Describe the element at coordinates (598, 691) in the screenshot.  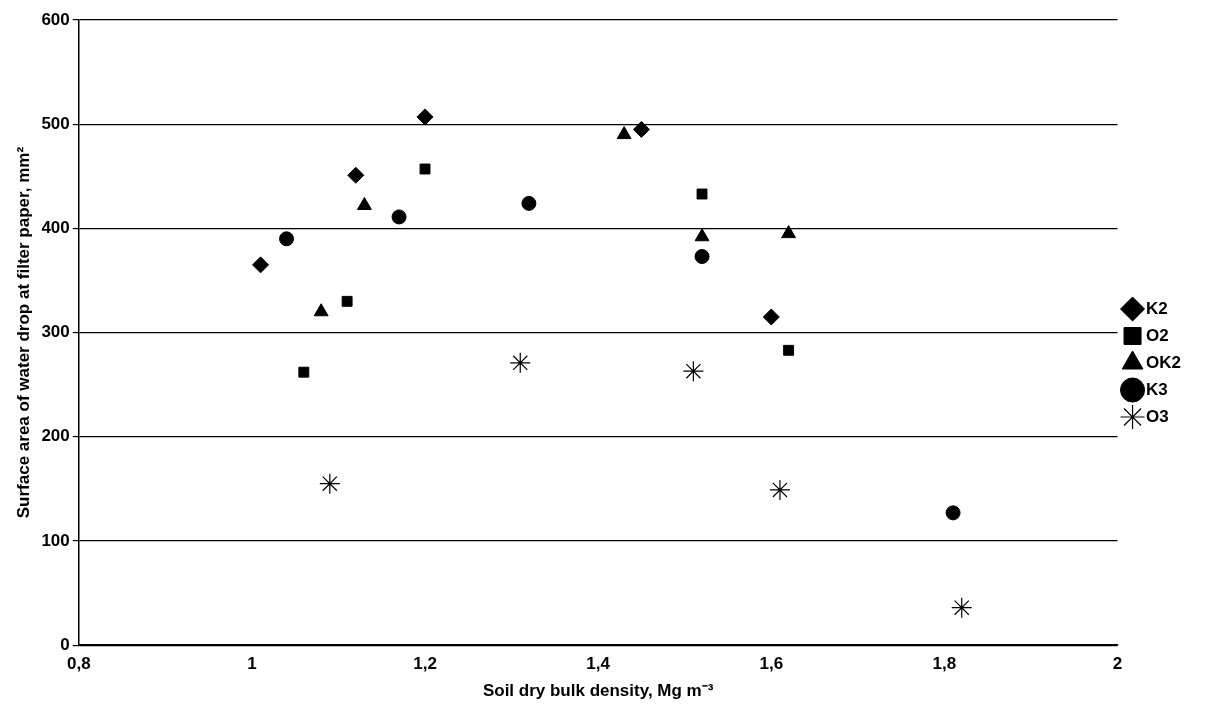
I see `x-axis-title: Soil dry bulk density, Mg m⁻³` at that location.